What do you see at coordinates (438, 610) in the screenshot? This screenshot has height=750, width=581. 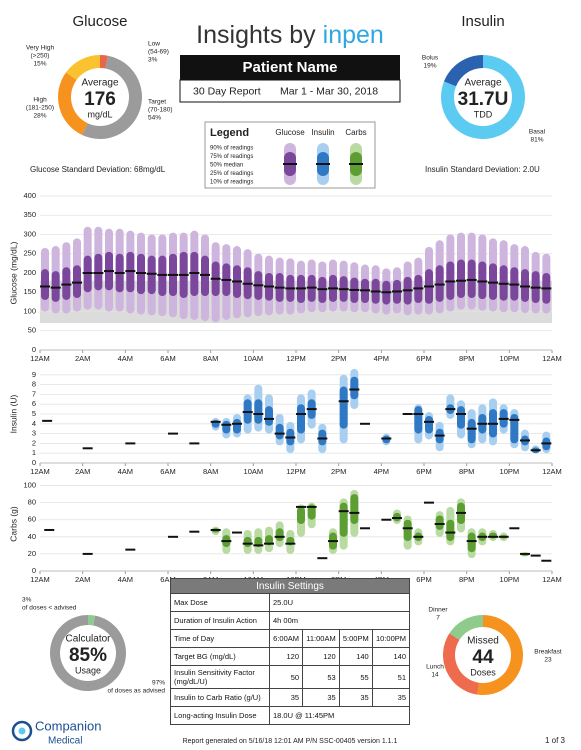 I see `segment-label: Dinner` at bounding box center [438, 610].